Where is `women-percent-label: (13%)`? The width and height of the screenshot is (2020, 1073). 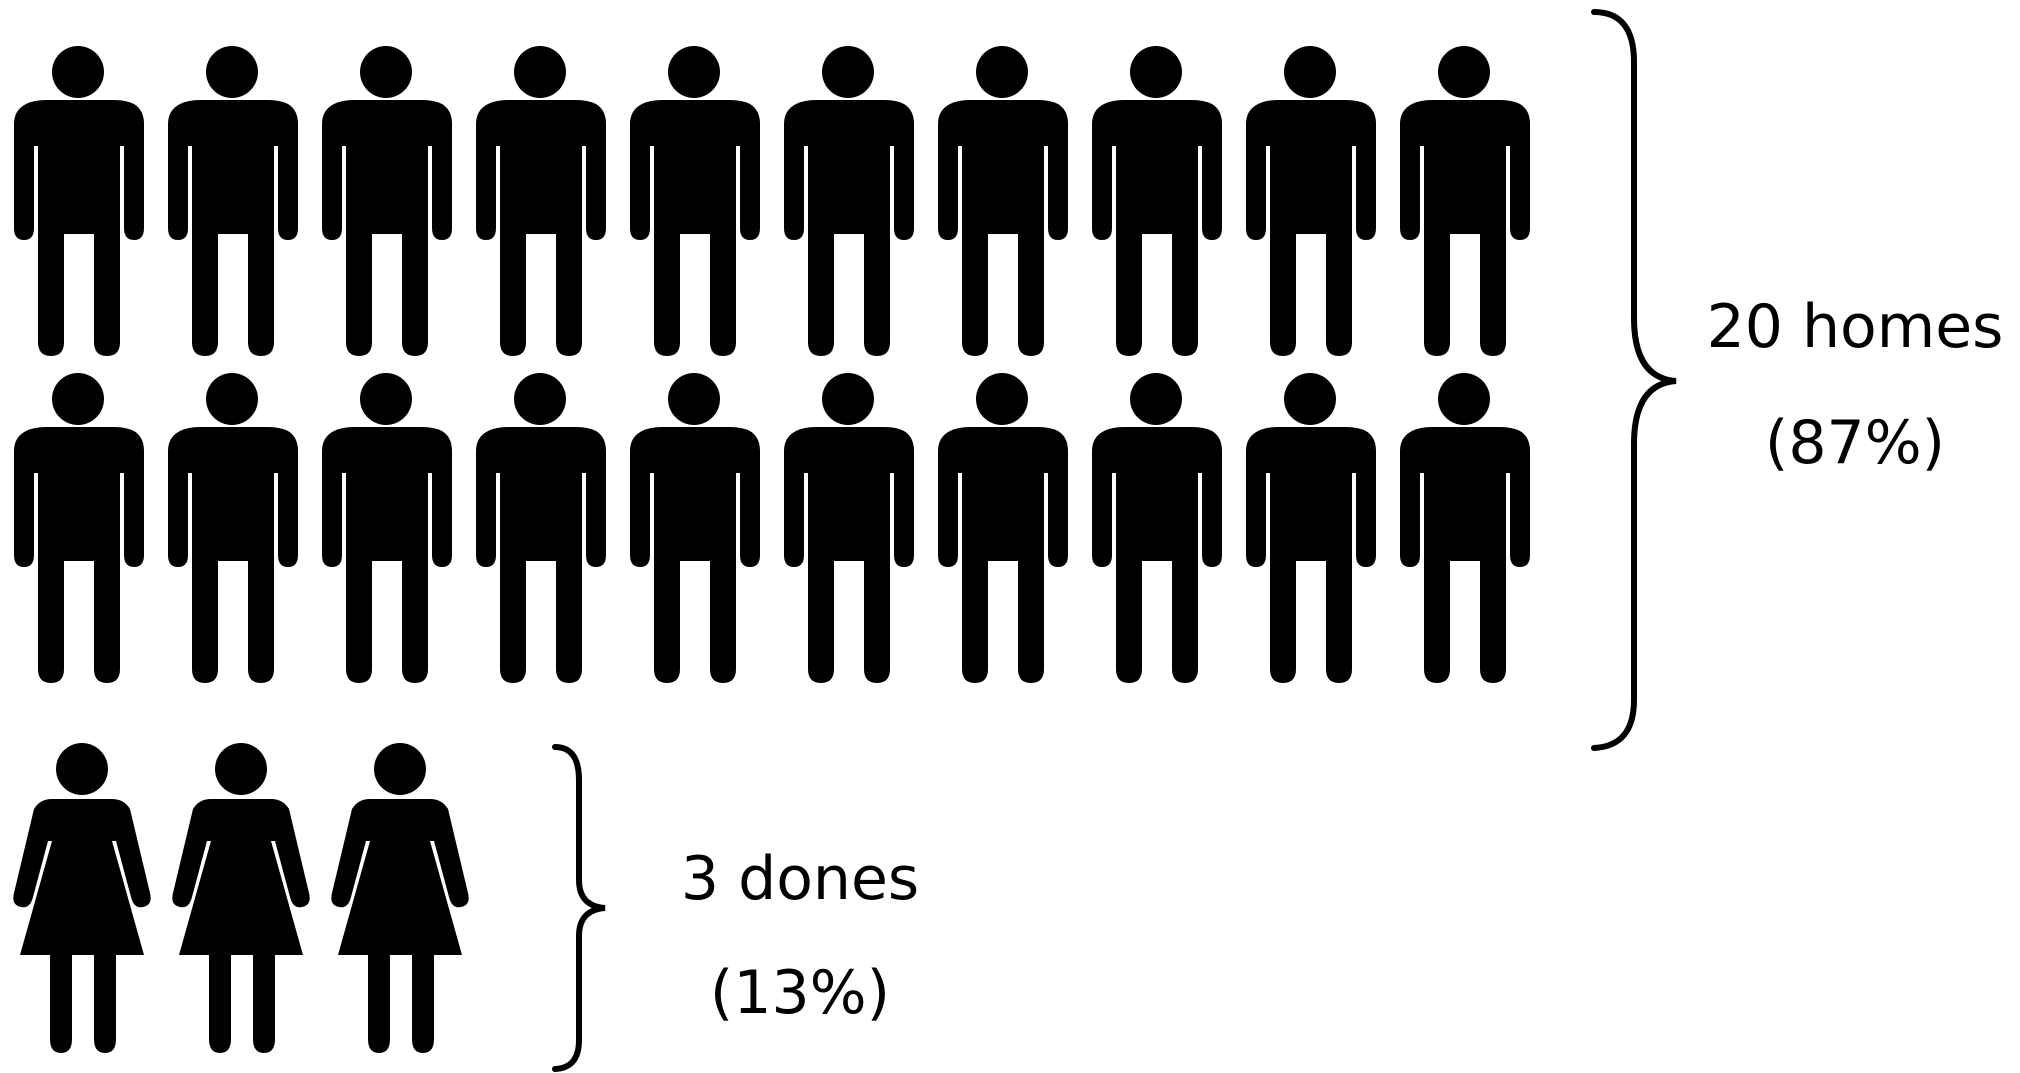
women-percent-label: (13%) is located at coordinates (800, 993).